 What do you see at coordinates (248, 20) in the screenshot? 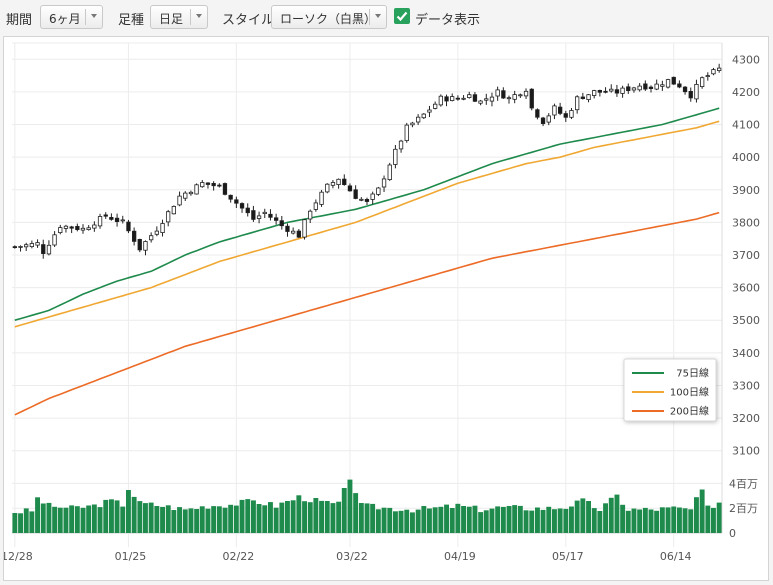
I see `style-label: スタイル` at bounding box center [248, 20].